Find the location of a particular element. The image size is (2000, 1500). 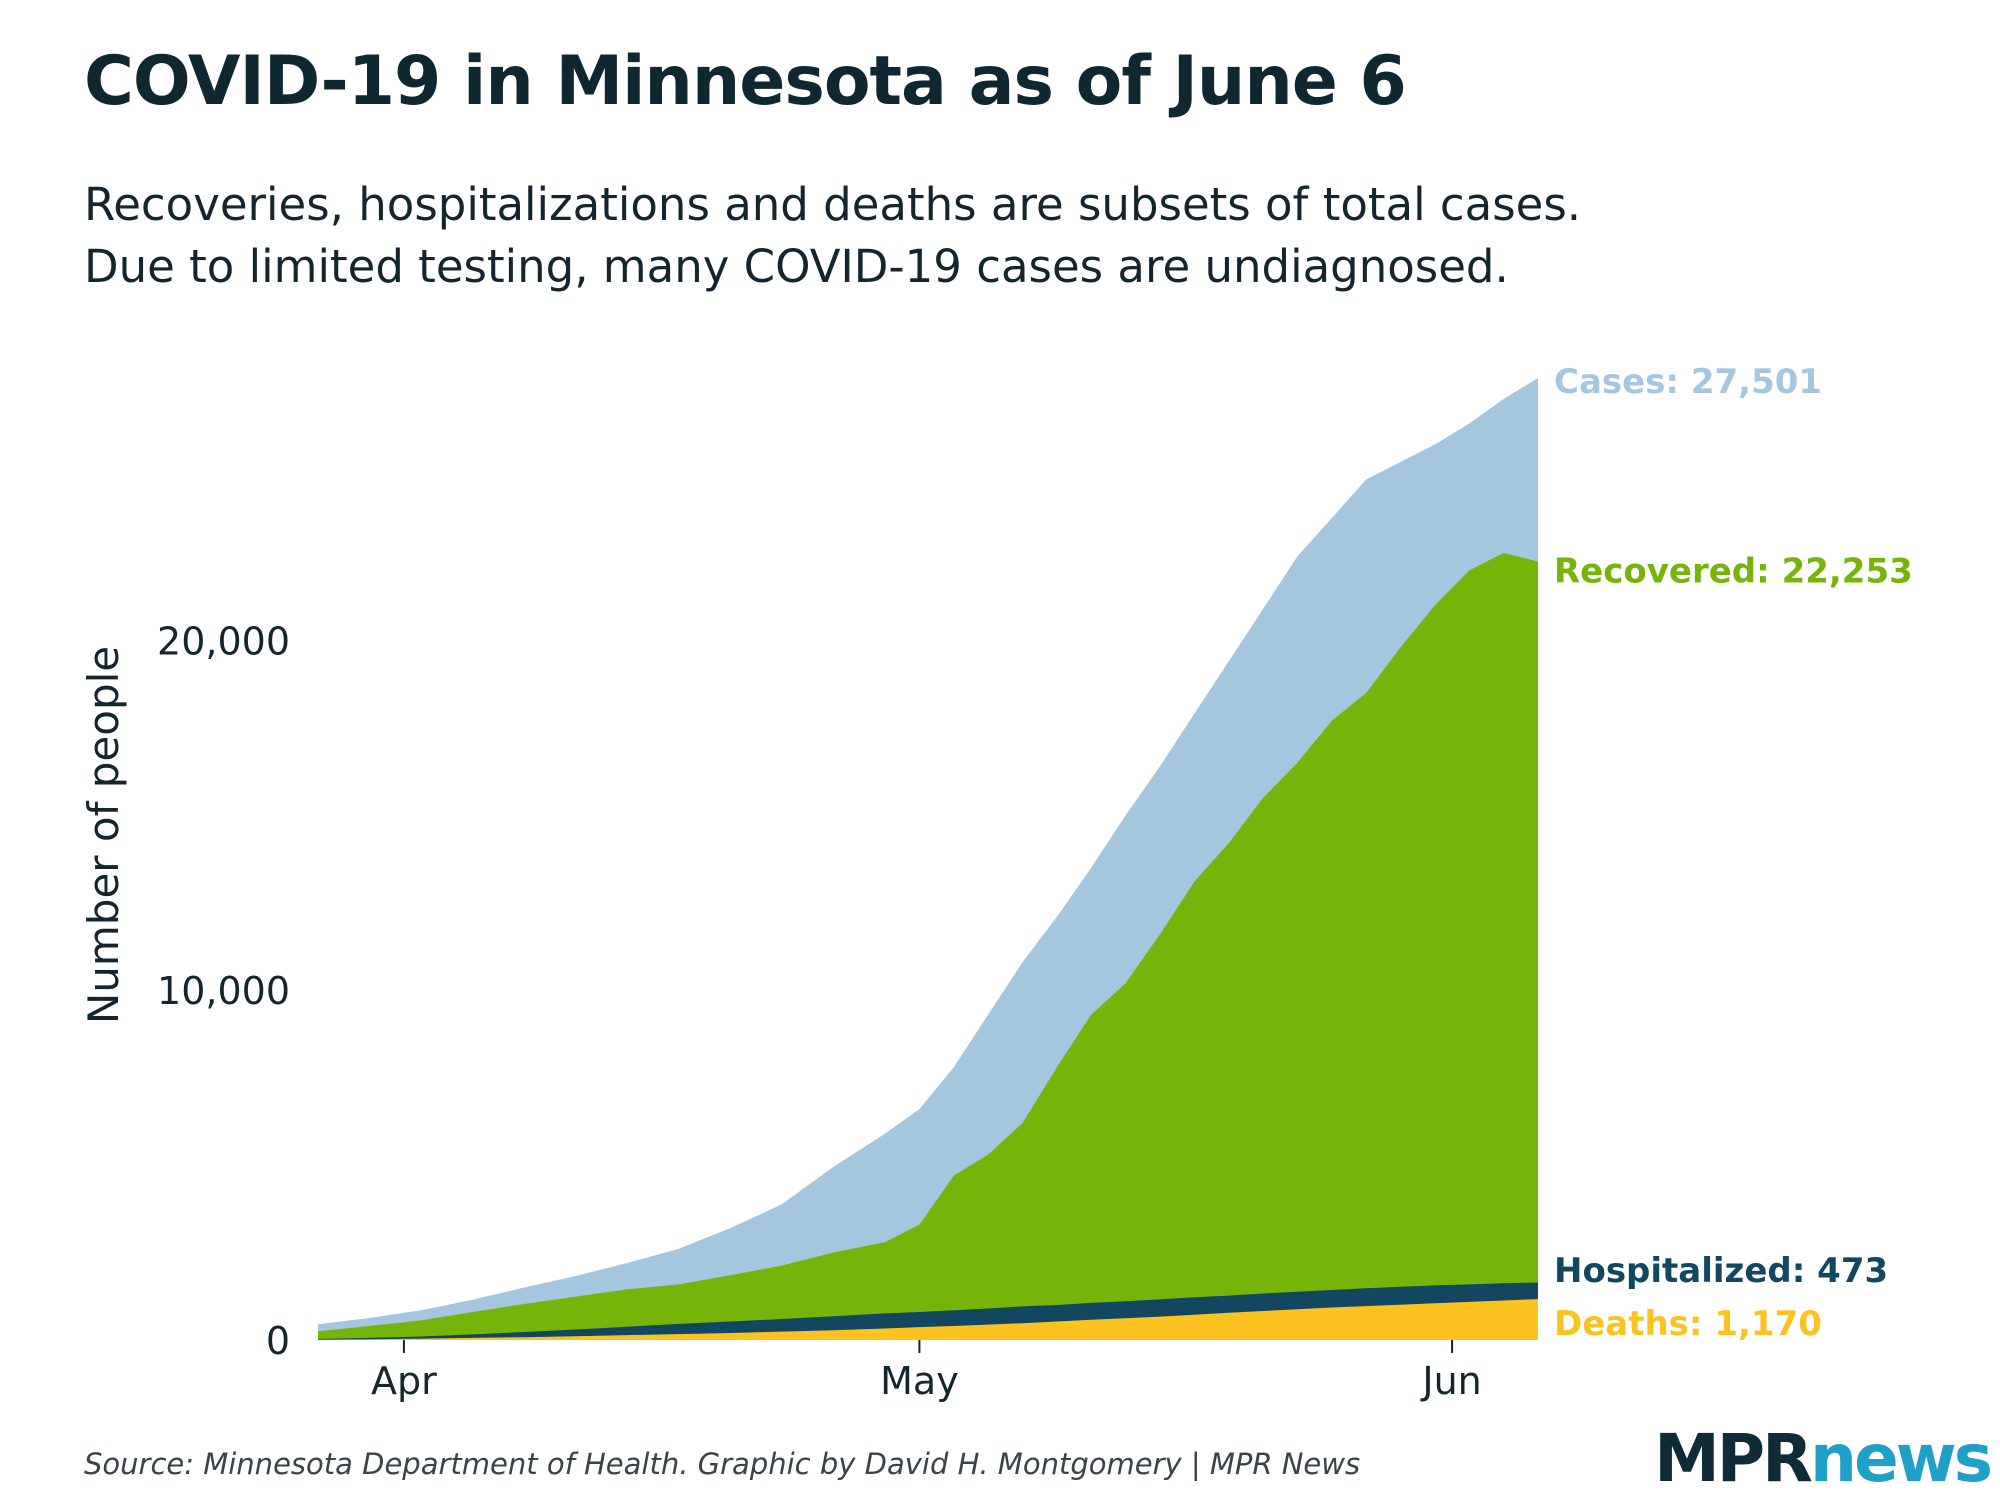

x-tick-label: Apr is located at coordinates (404, 1381).